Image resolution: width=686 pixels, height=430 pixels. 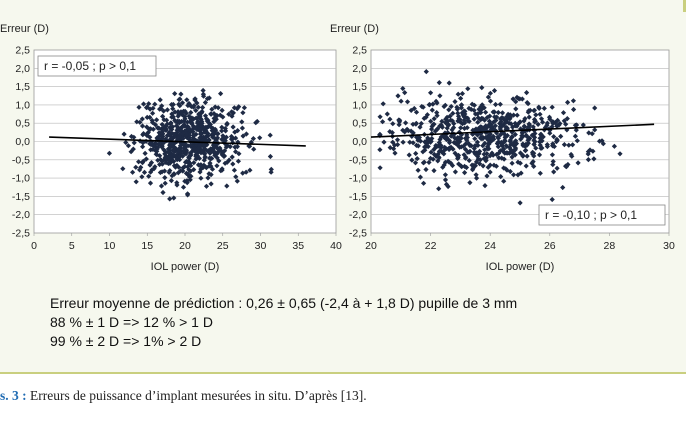 What do you see at coordinates (21, 215) in the screenshot?
I see `y-tick-label: -2,0` at bounding box center [21, 215].